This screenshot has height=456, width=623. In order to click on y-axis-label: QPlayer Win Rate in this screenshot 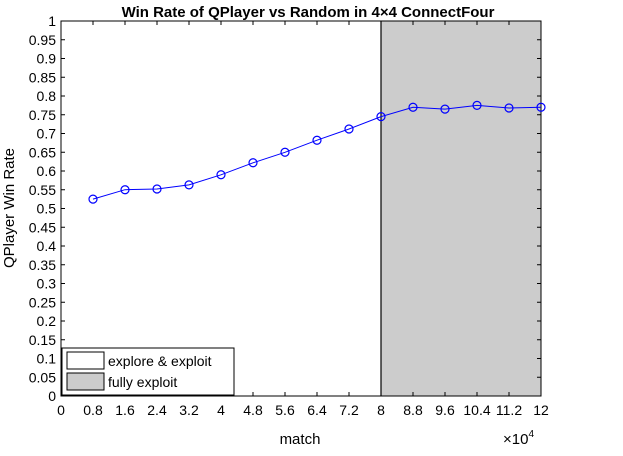, I will do `click(9, 208)`.